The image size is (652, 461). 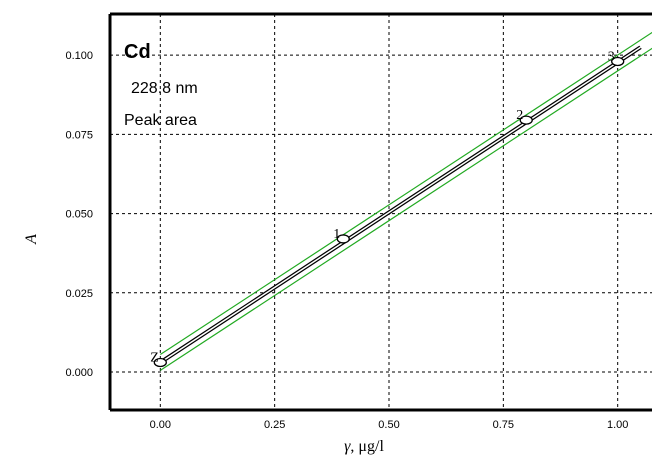 What do you see at coordinates (154, 357) in the screenshot?
I see `data-point-label: Z` at bounding box center [154, 357].